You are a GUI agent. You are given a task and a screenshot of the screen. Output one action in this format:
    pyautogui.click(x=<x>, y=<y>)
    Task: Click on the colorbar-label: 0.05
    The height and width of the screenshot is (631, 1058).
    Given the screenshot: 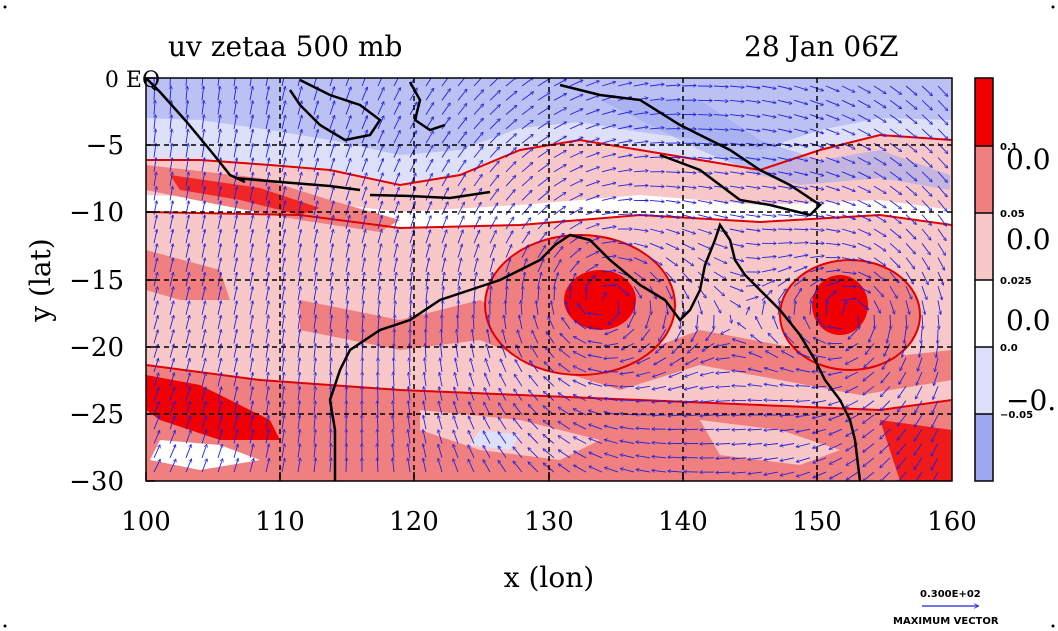 What is the action you would take?
    pyautogui.click(x=1012, y=214)
    